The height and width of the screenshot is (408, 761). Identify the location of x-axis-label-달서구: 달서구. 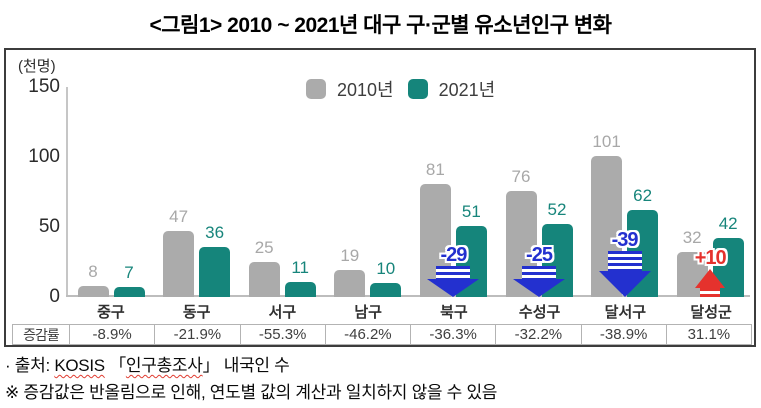
(625, 312).